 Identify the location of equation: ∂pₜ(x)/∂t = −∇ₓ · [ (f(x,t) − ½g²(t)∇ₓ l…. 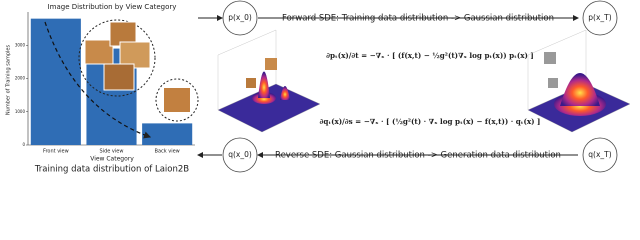
(430, 55).